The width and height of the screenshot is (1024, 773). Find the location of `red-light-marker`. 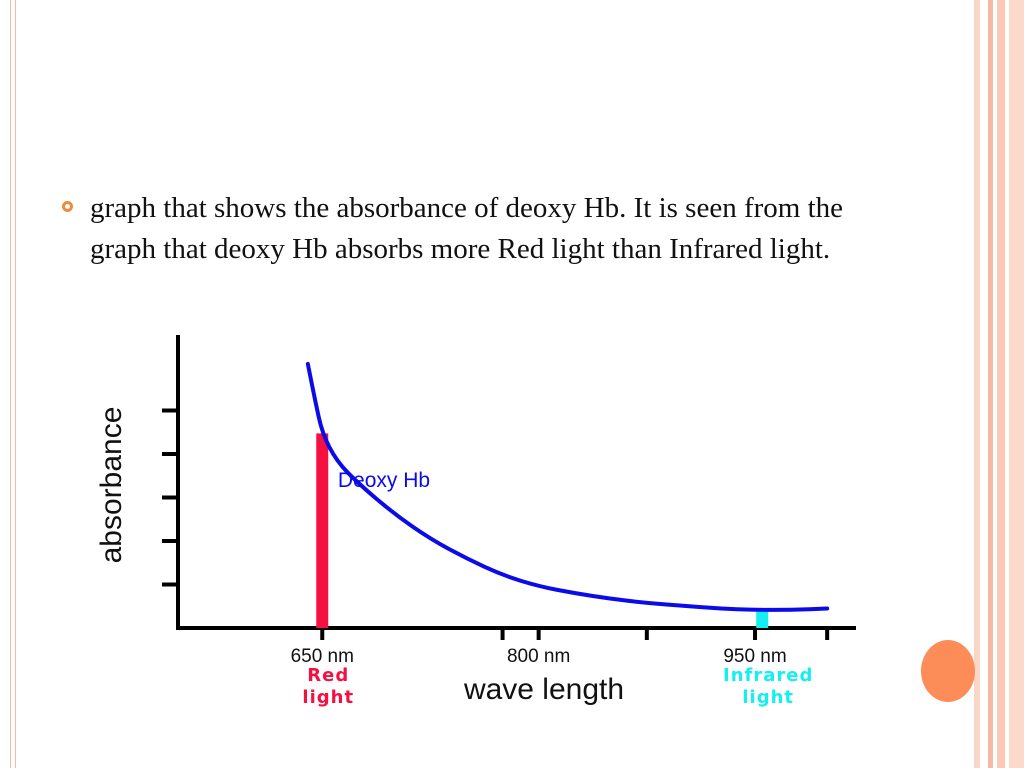

red-light-marker is located at coordinates (322, 530).